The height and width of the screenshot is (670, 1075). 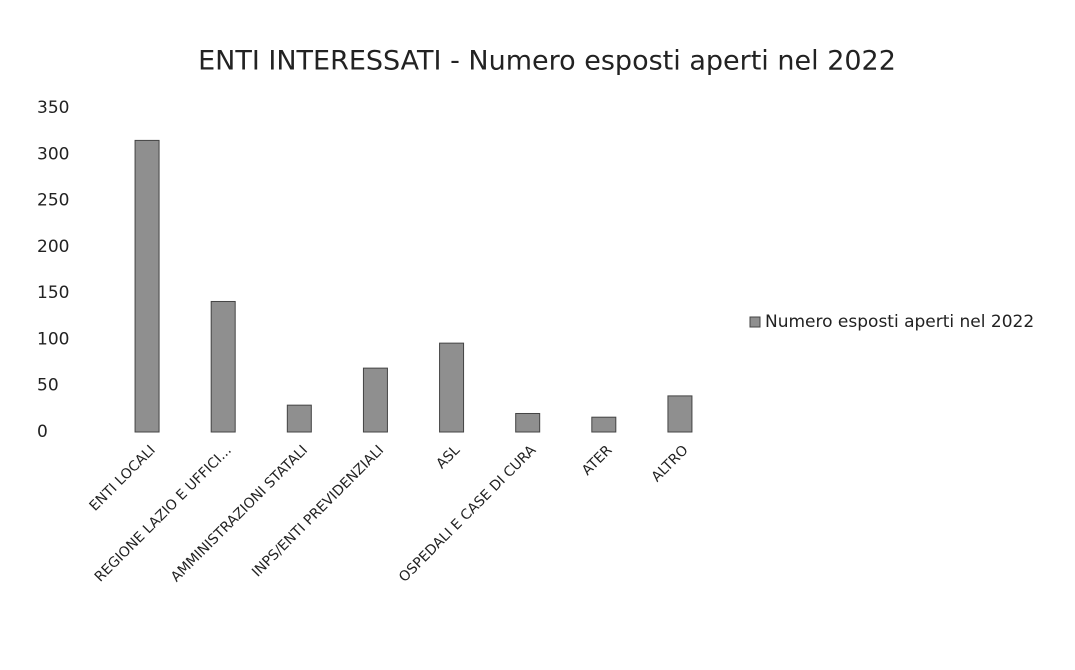 What do you see at coordinates (53, 108) in the screenshot?
I see `y-tick-label: 350` at bounding box center [53, 108].